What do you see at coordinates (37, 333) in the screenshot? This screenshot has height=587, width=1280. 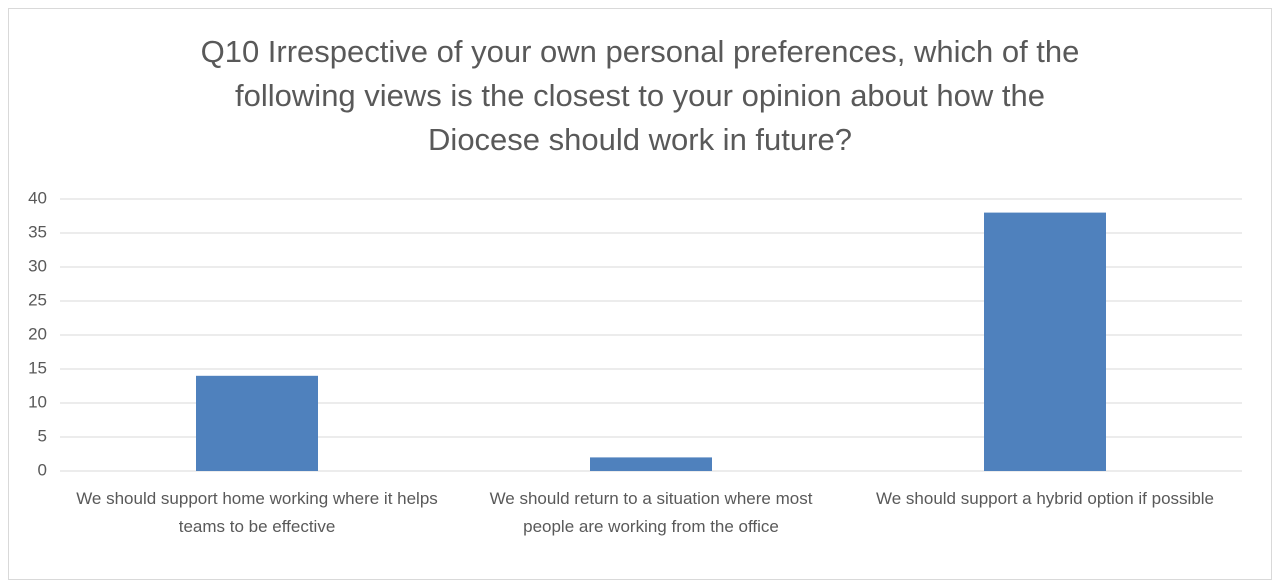 I see `y-tick-label: 20` at bounding box center [37, 333].